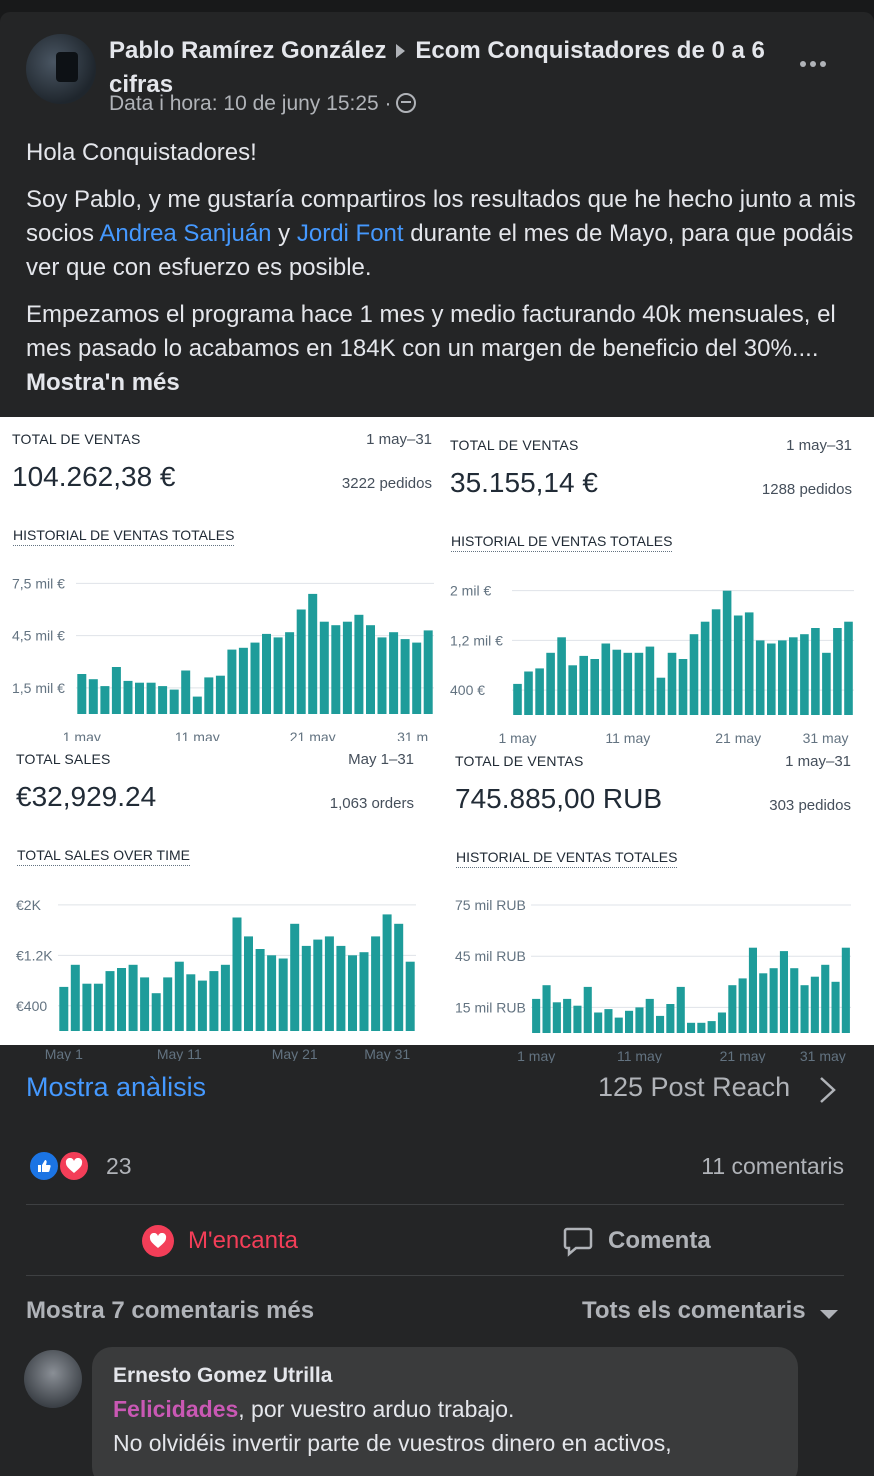  Describe the element at coordinates (185, 233) in the screenshot. I see `mention-andrea: Andrea Sanjuán` at that location.